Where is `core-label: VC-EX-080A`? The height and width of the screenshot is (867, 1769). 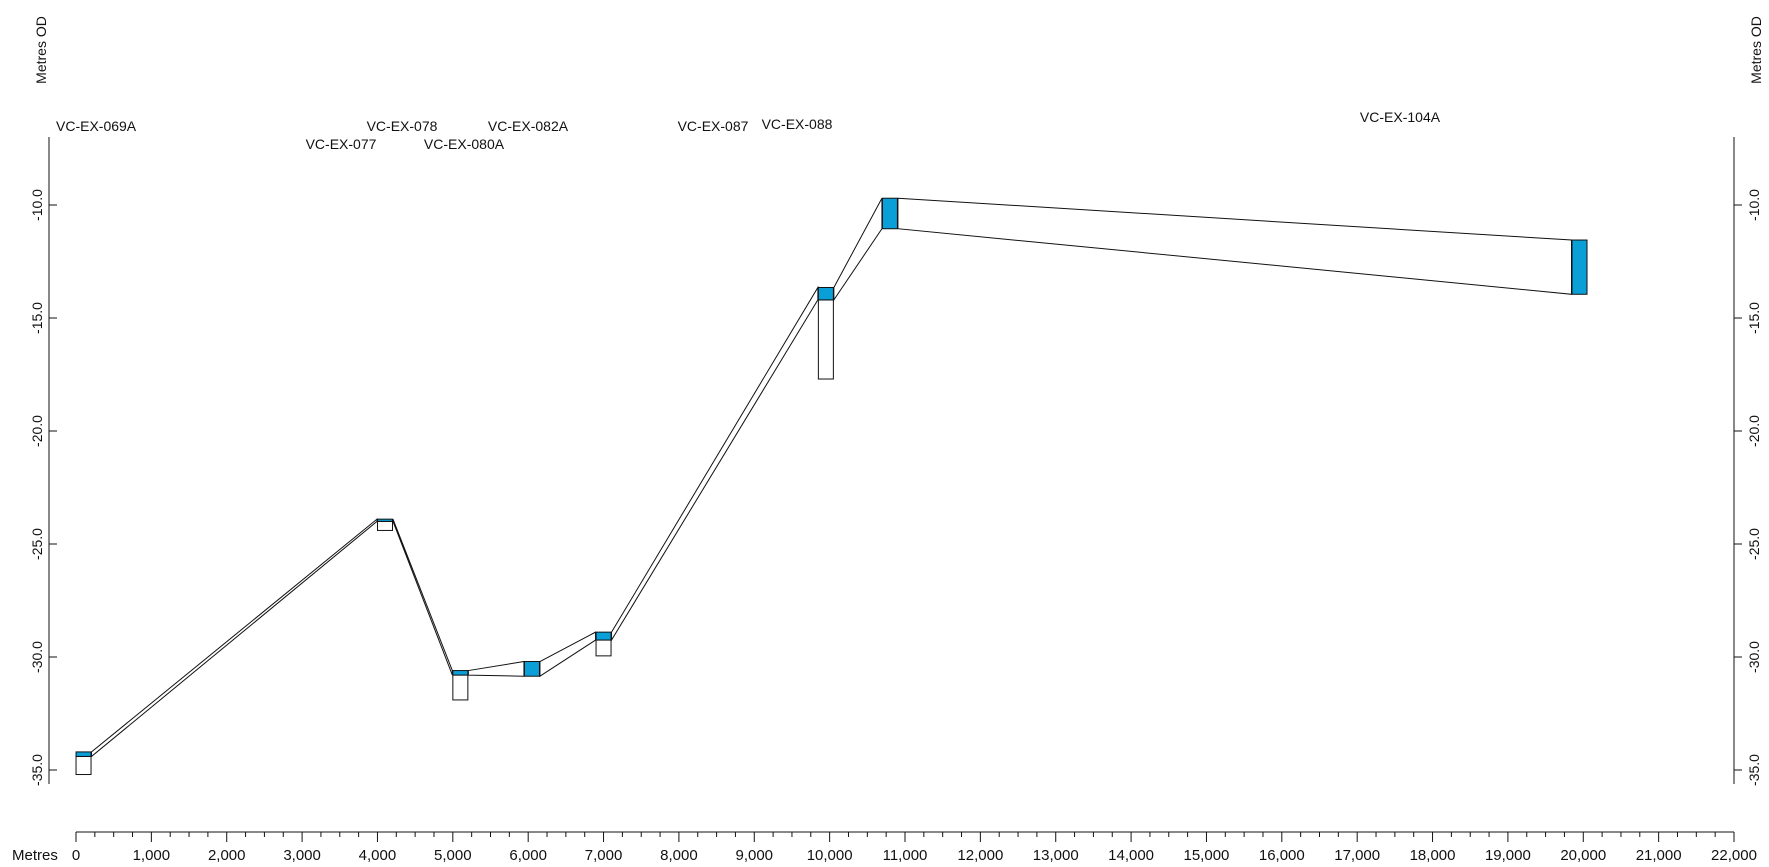
core-label: VC-EX-080A is located at coordinates (464, 144).